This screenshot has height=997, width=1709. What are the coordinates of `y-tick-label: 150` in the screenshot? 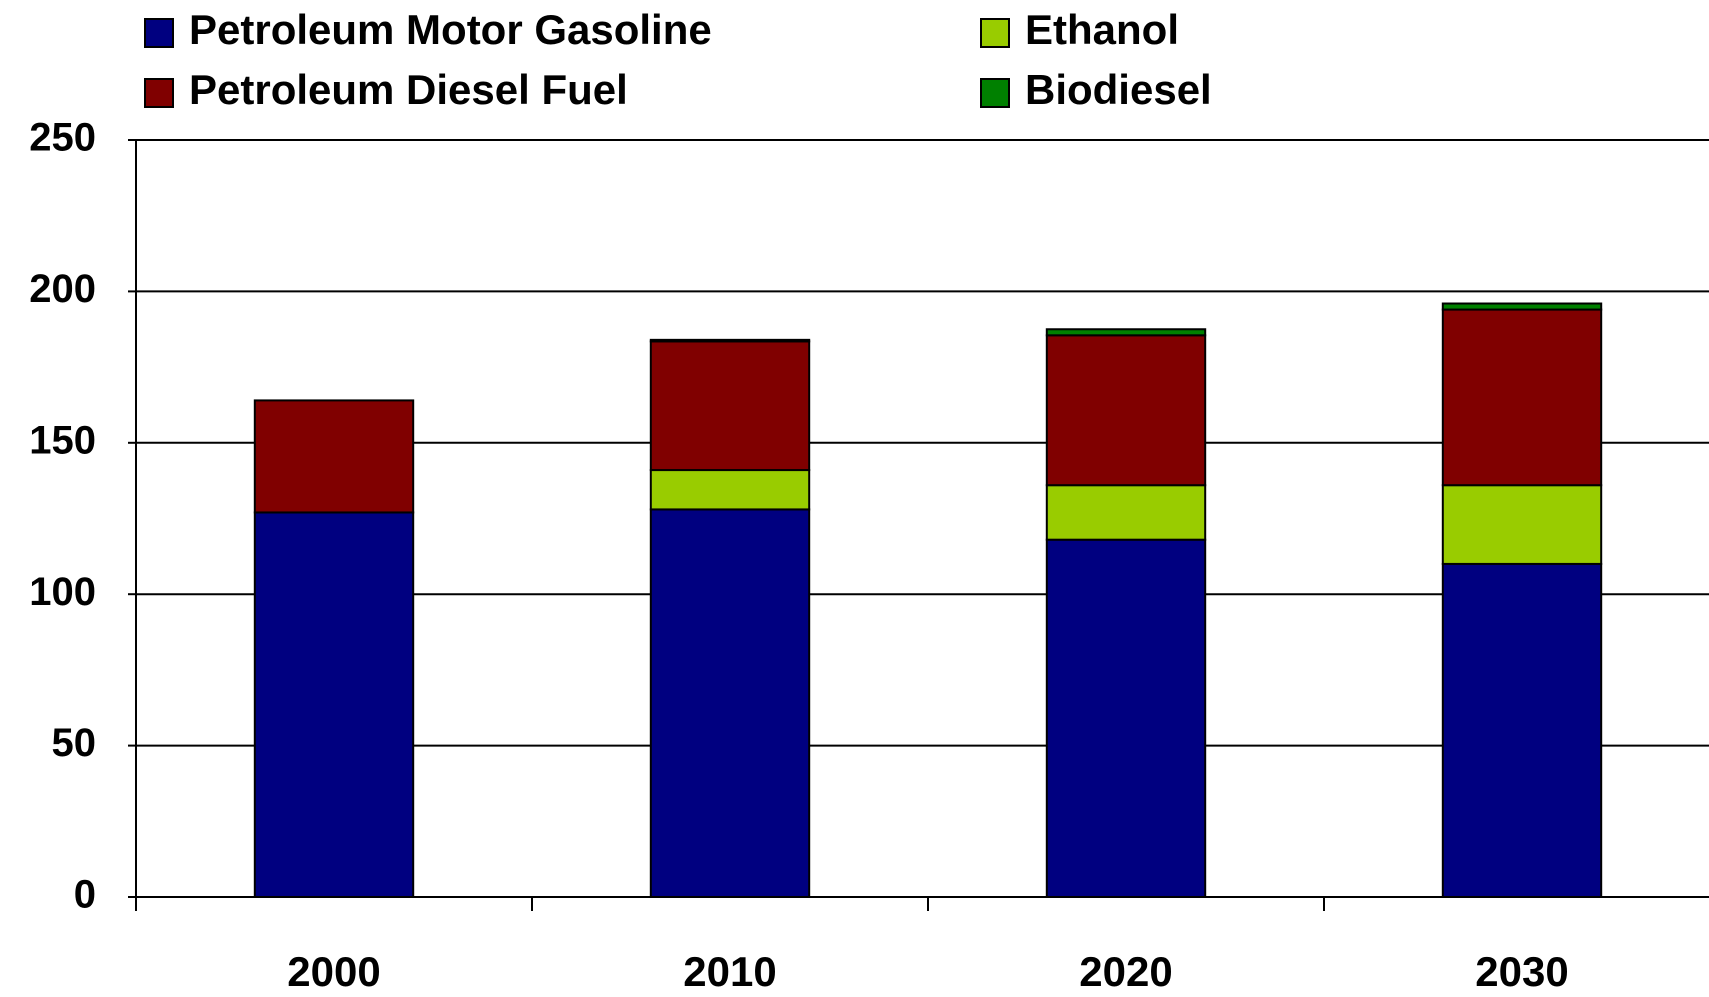 It's located at (62, 440).